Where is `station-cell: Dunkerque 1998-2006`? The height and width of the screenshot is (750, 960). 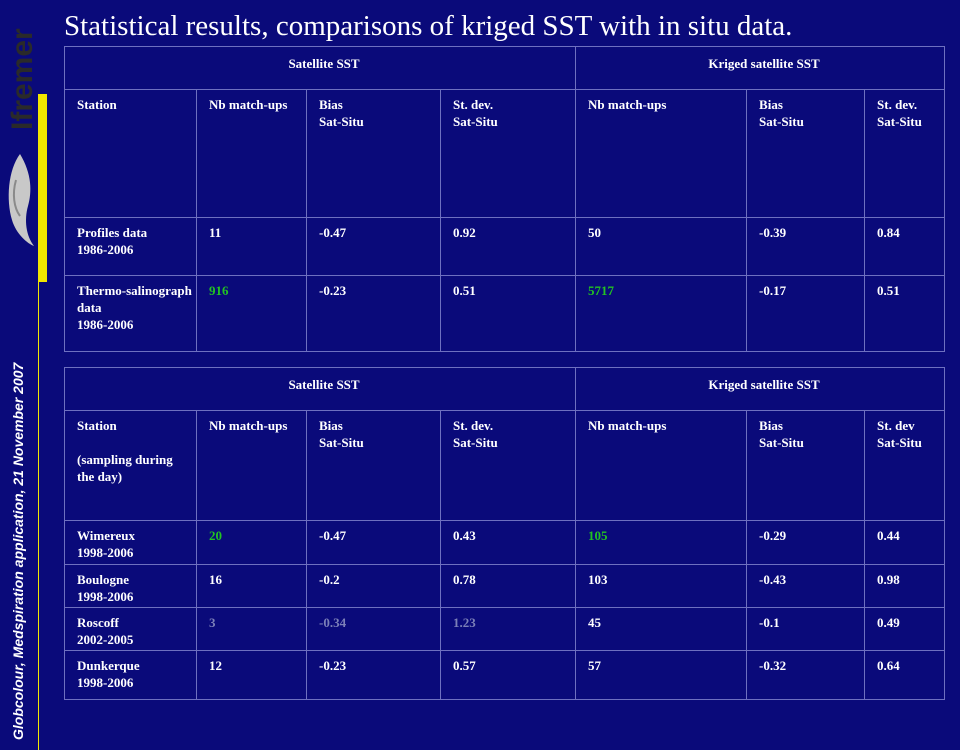
station-cell: Dunkerque 1998-2006 is located at coordinates (130, 675).